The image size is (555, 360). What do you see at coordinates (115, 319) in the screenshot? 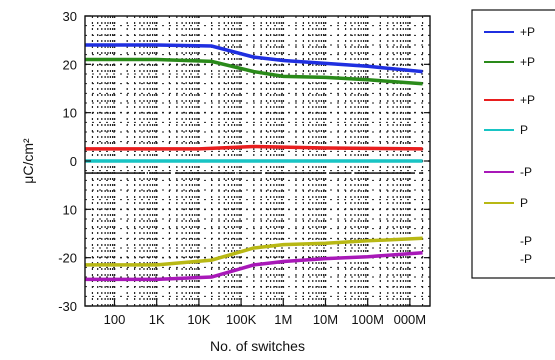
I see `x-tick-label: 100` at bounding box center [115, 319].